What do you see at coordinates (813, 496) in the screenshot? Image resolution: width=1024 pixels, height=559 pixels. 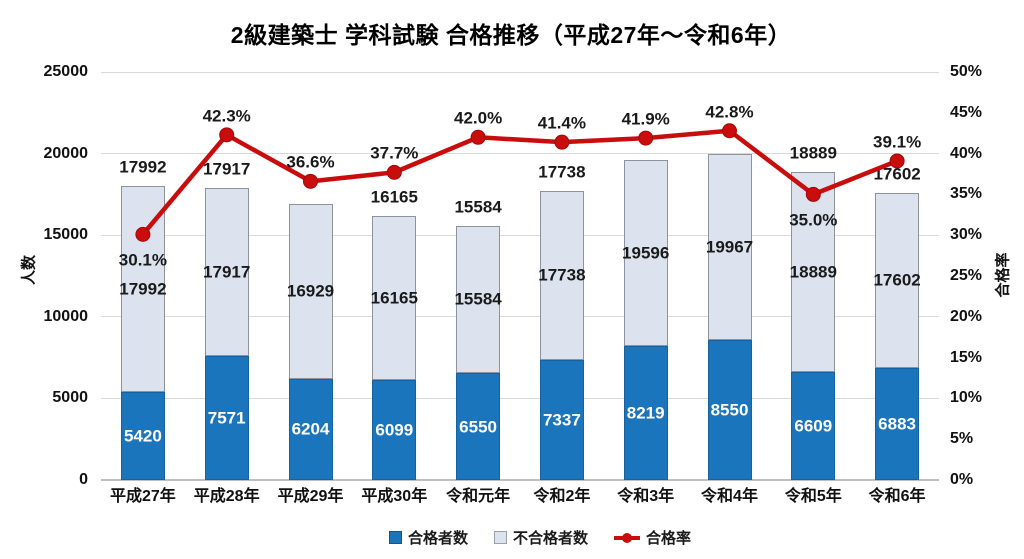 I see `category-label: 令和5年` at bounding box center [813, 496].